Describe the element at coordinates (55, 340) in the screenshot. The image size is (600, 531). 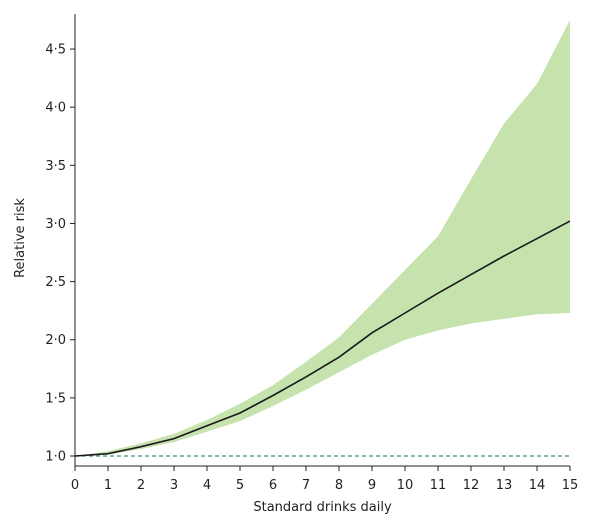
I see `y-tick-label: 2·0` at that location.